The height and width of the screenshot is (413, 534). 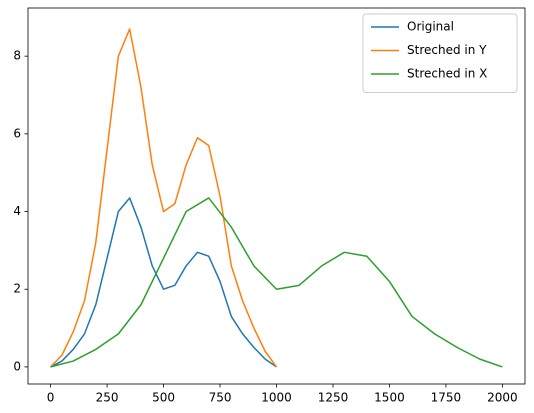 I want to click on x-tick-label: 1750, so click(x=446, y=398).